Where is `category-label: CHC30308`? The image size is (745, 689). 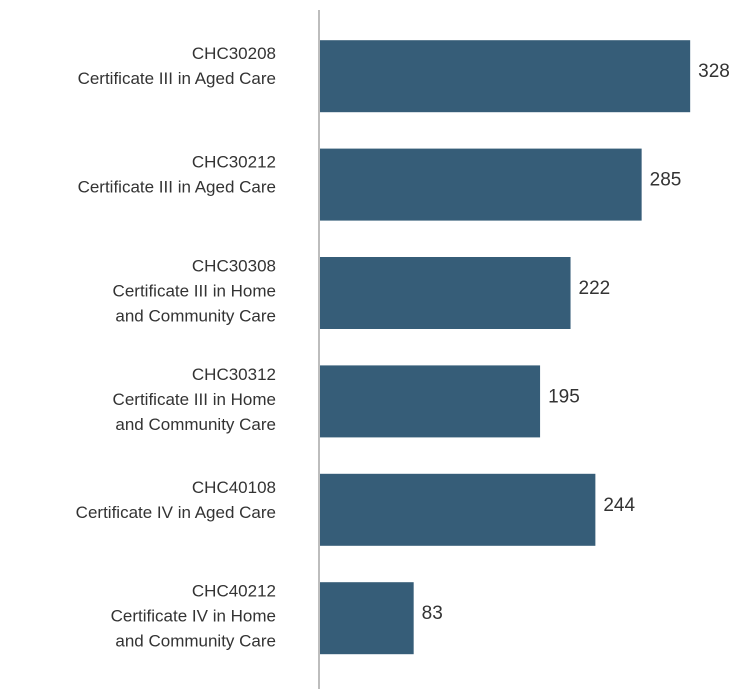
category-label: CHC30308 is located at coordinates (234, 265).